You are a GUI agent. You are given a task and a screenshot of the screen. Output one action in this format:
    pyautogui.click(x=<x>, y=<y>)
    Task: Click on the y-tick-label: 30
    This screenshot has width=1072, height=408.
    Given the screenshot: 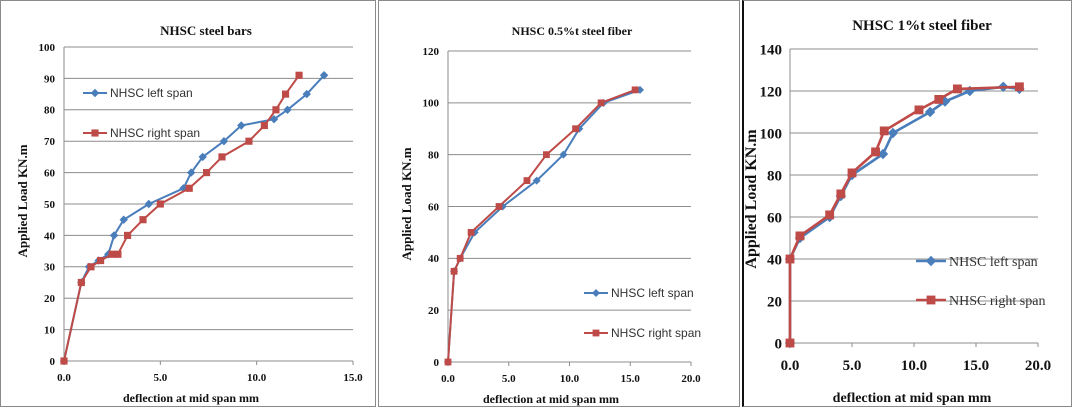 What is the action you would take?
    pyautogui.click(x=50, y=268)
    